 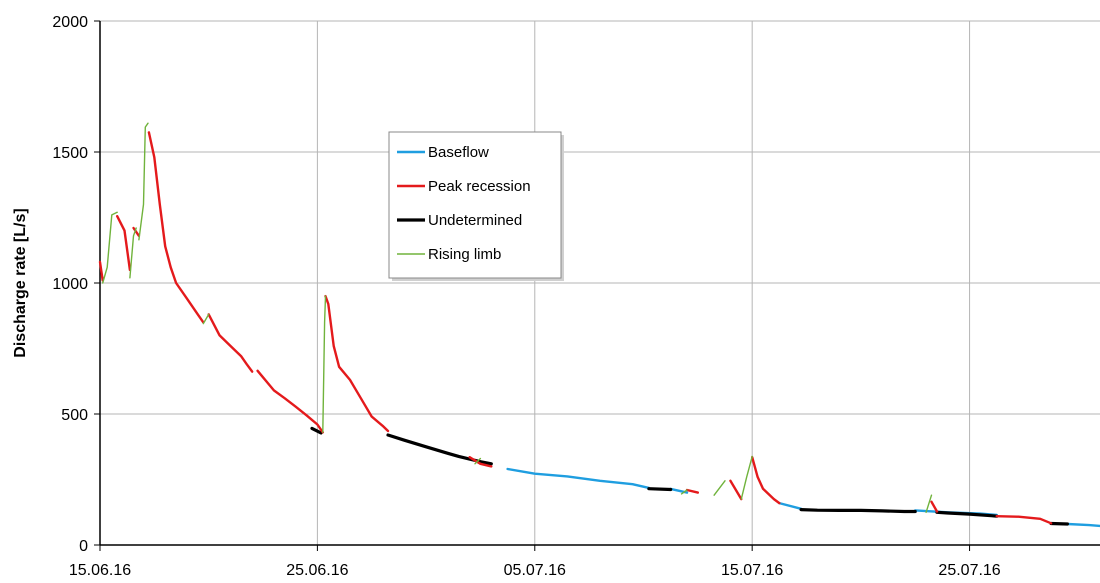 What do you see at coordinates (479, 186) in the screenshot?
I see `legend-label-peak-recession: Peak recession` at bounding box center [479, 186].